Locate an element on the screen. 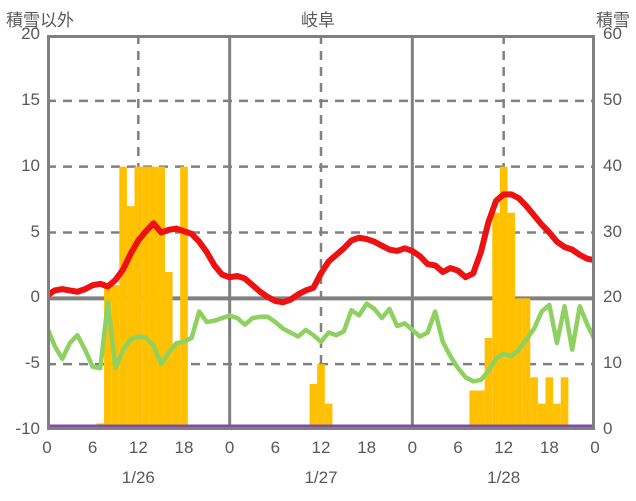 Image resolution: width=636 pixels, height=501 pixels. y-axis-right-tick-2: 40 is located at coordinates (612, 165).